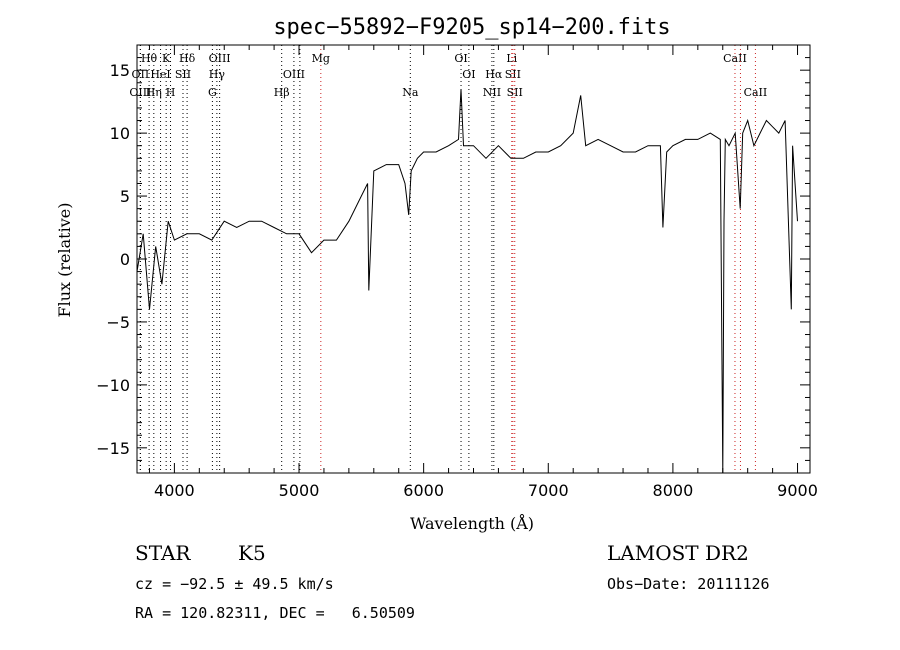 The image size is (900, 650). Describe the element at coordinates (154, 92) in the screenshot. I see `spectral-line-label: Hη` at that location.